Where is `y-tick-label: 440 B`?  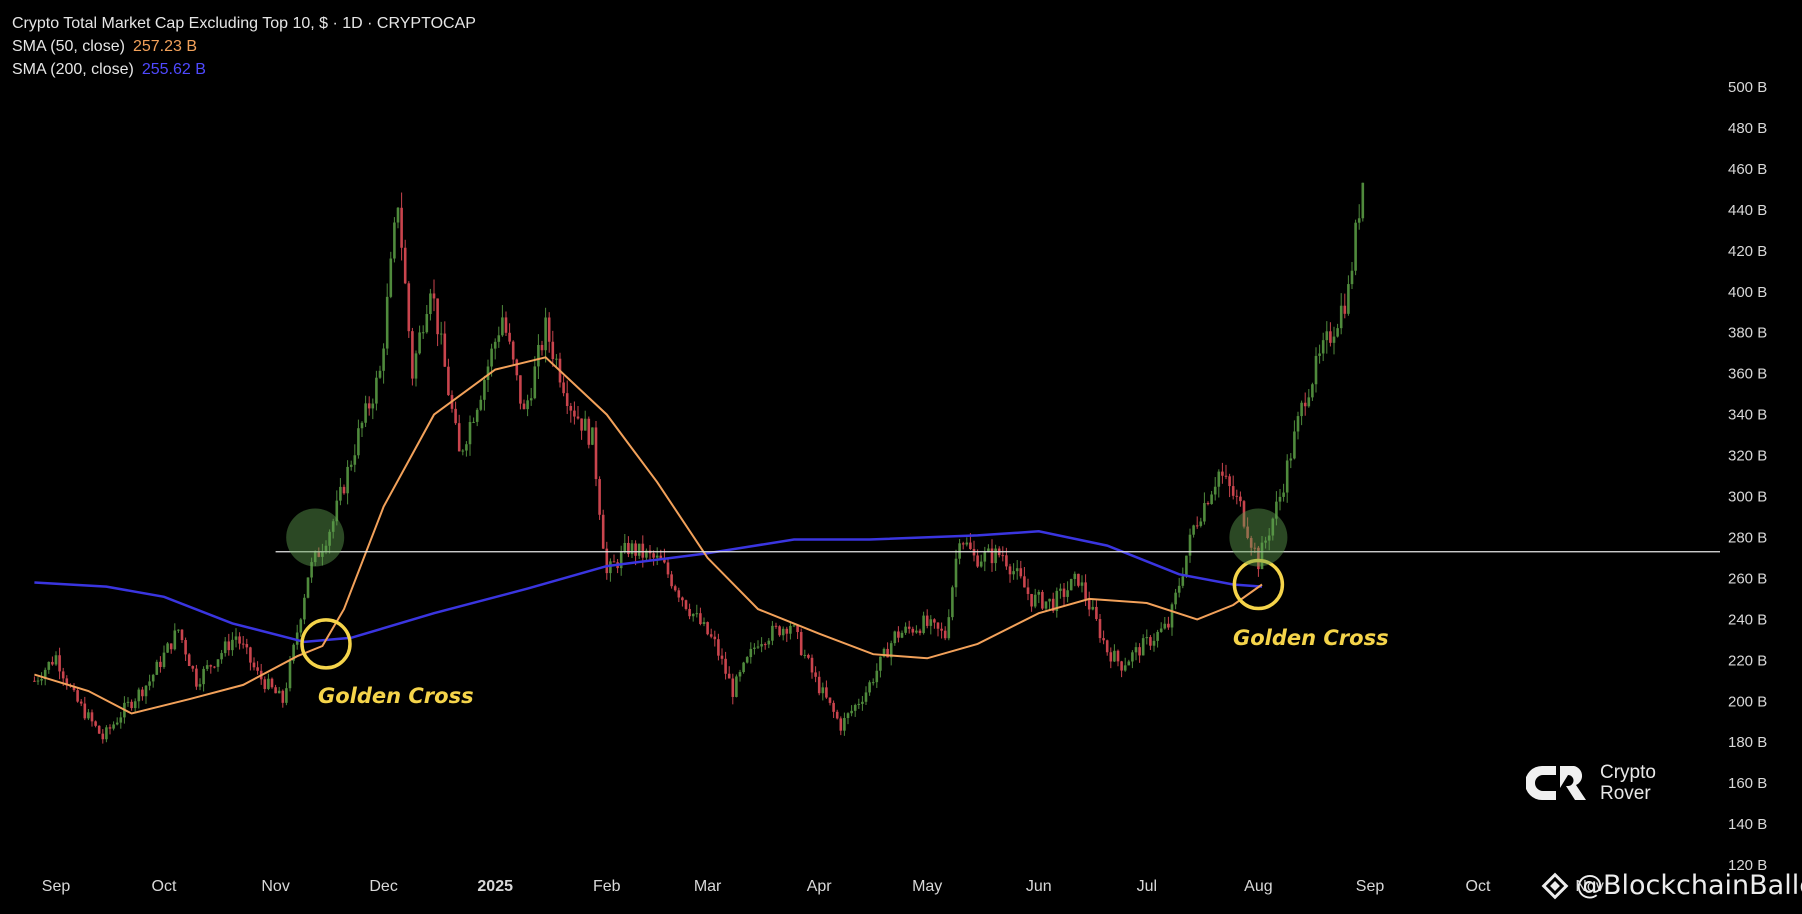
y-tick-label: 440 B is located at coordinates (1747, 210).